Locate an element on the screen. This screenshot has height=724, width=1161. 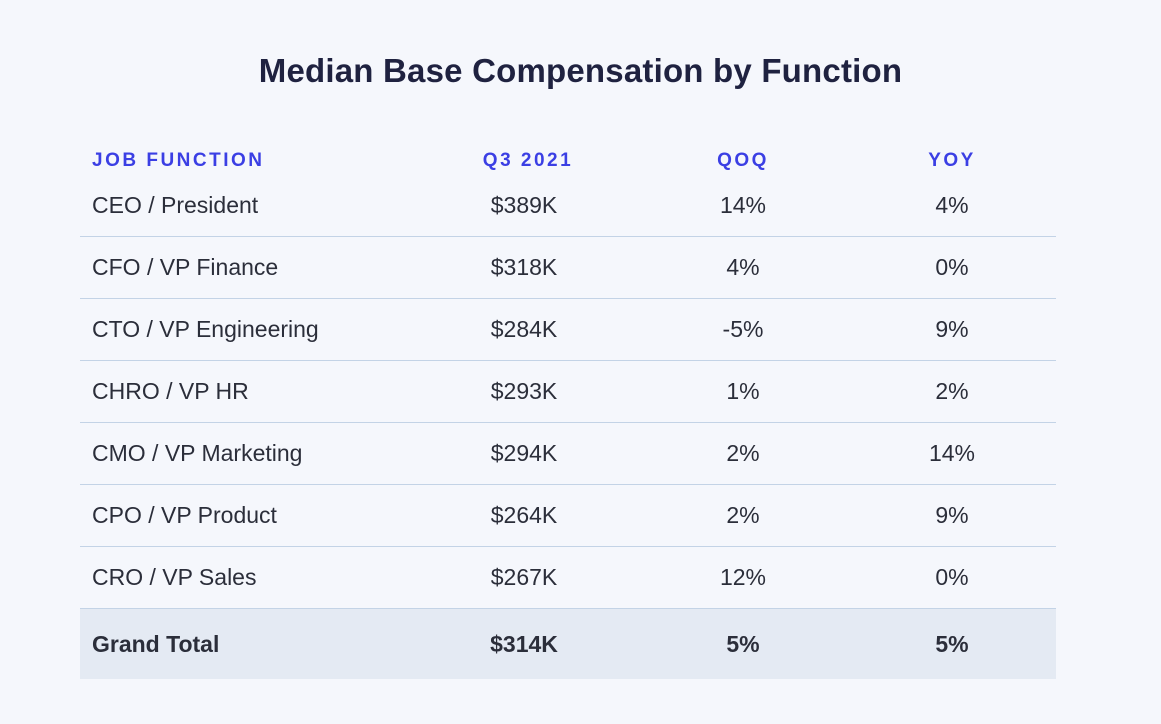
table-row: CHRO / VP HR $293K 1% 2% is located at coordinates (568, 392).